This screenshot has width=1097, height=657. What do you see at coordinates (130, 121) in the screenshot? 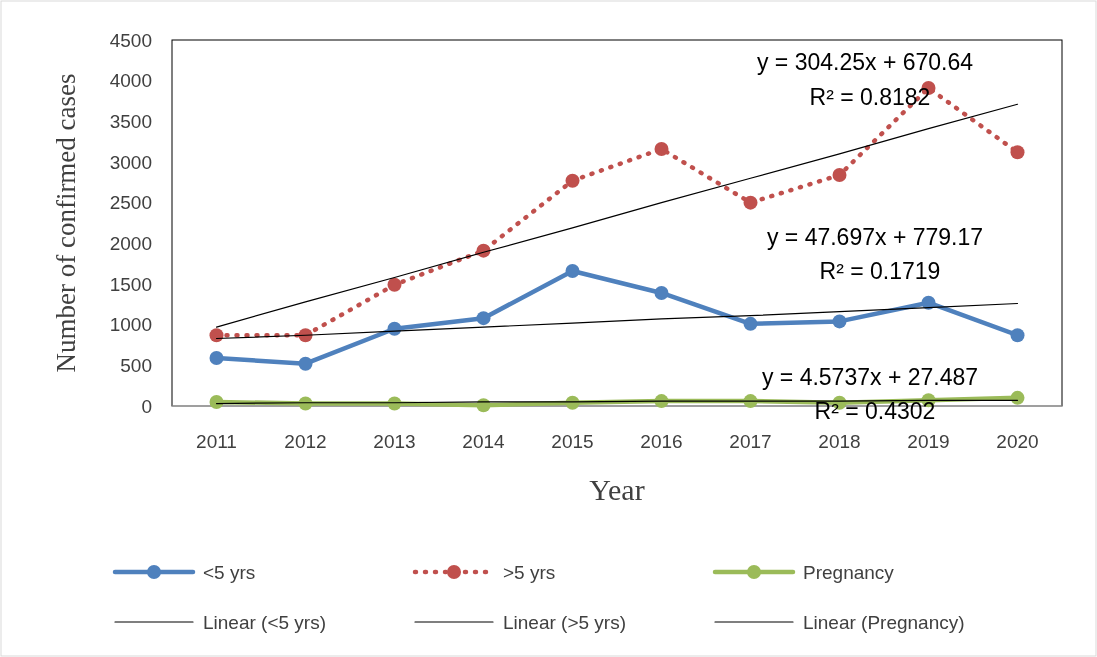
I see `y-tick-label: 3500` at bounding box center [130, 121].